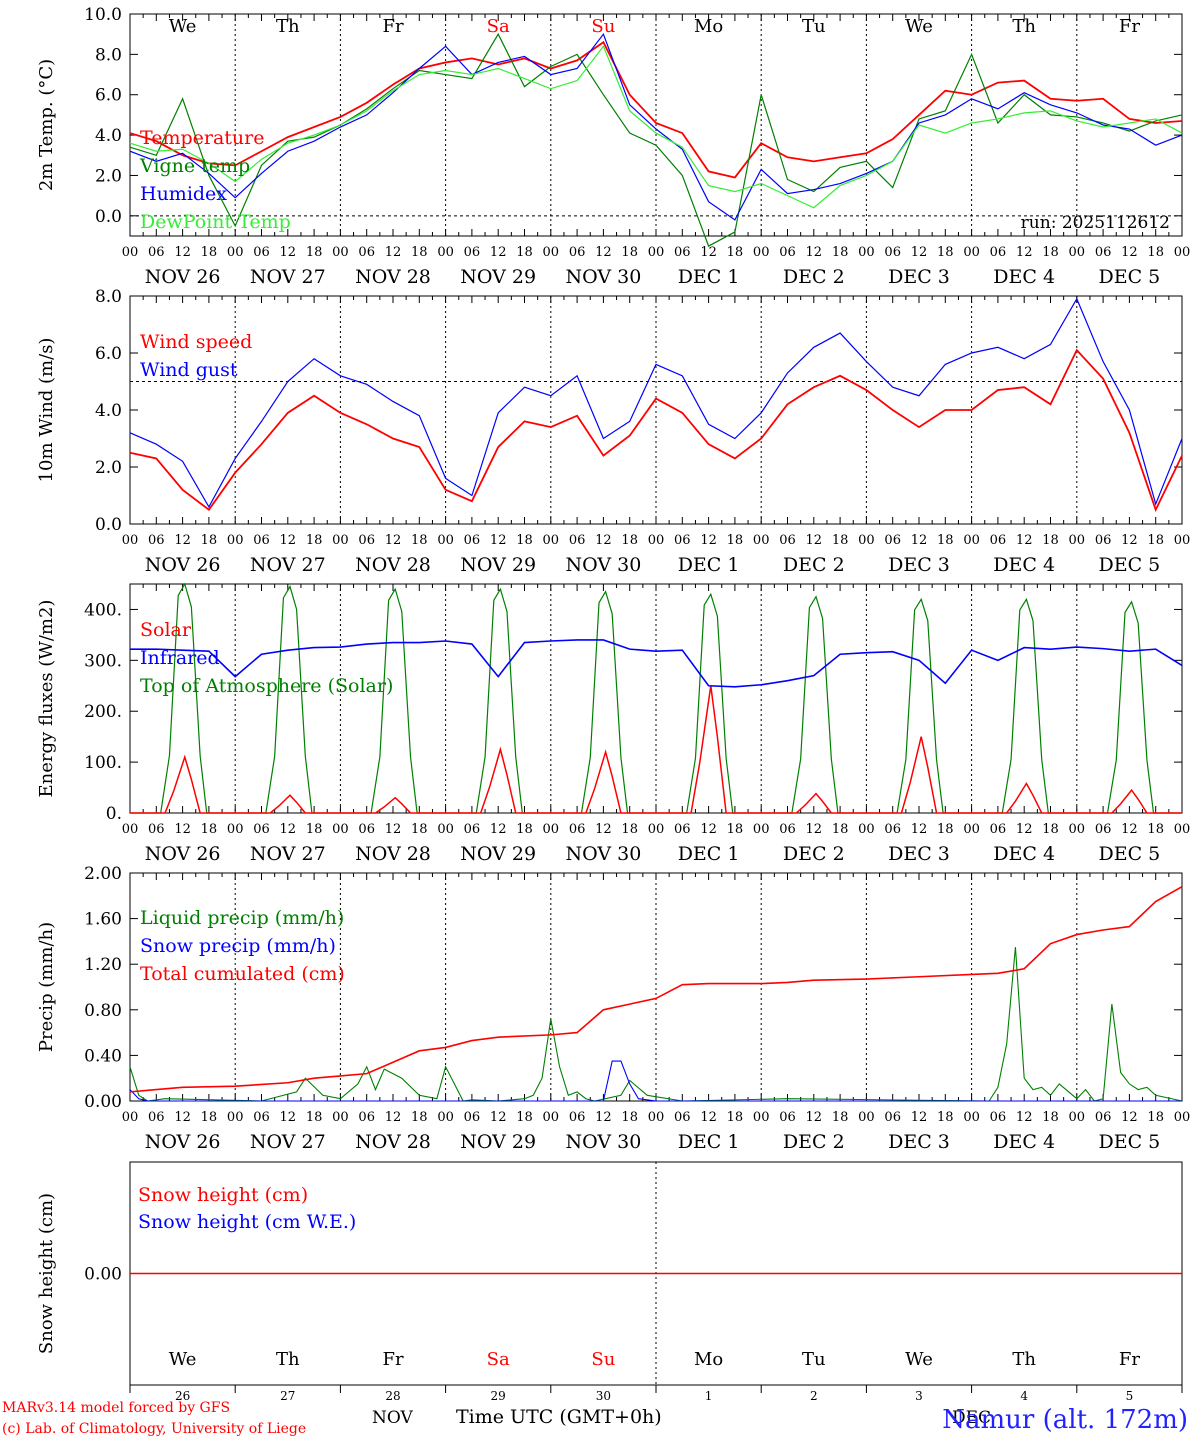 Image resolution: width=1194 pixels, height=1440 pixels. Describe the element at coordinates (223, 1195) in the screenshot. I see `legend-snow-height-cm-: Snow height (cm)` at that location.